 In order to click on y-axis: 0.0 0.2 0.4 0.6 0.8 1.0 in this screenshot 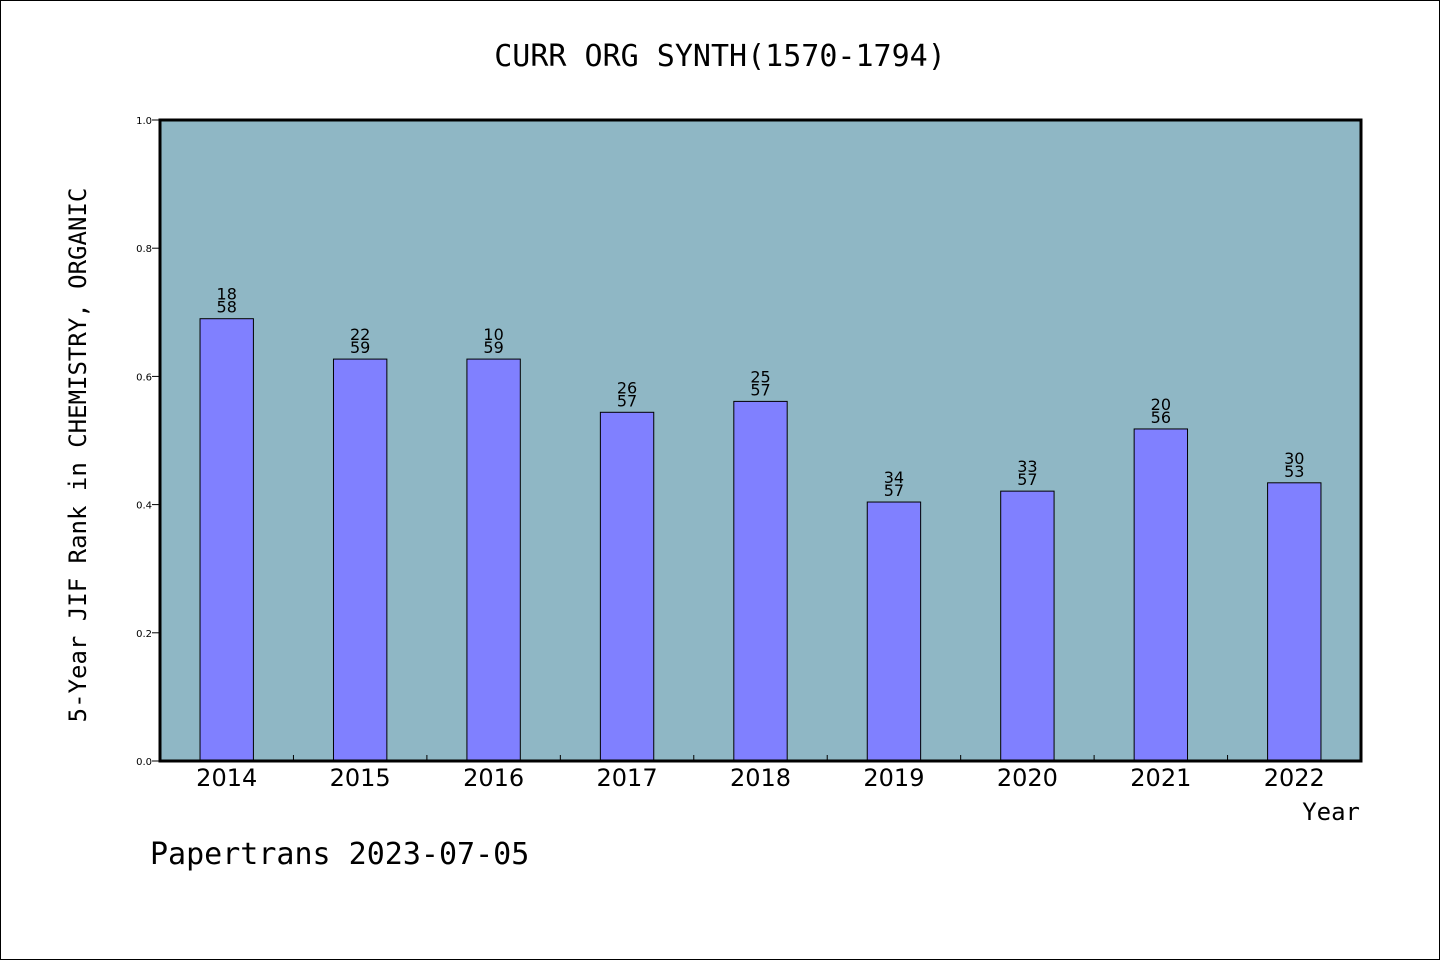, I will do `click(148, 442)`.